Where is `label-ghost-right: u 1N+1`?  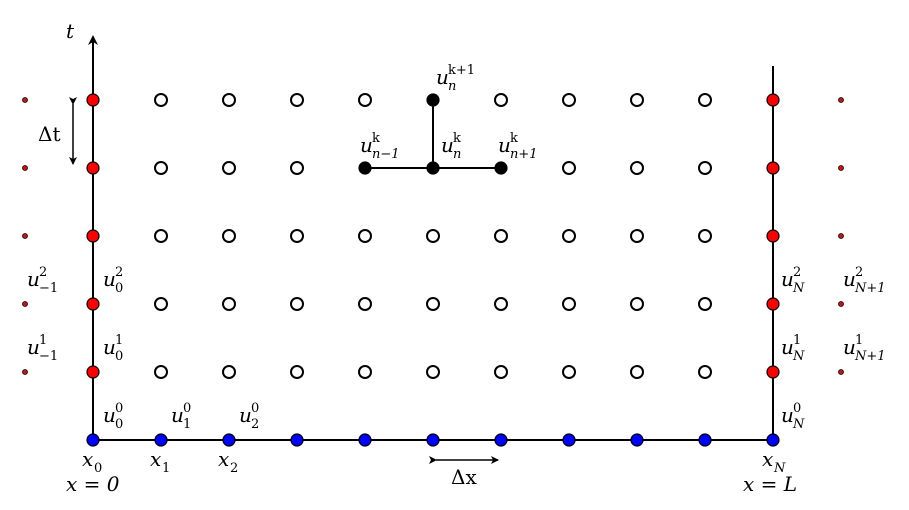
label-ghost-right: u 1N+1 is located at coordinates (864, 348).